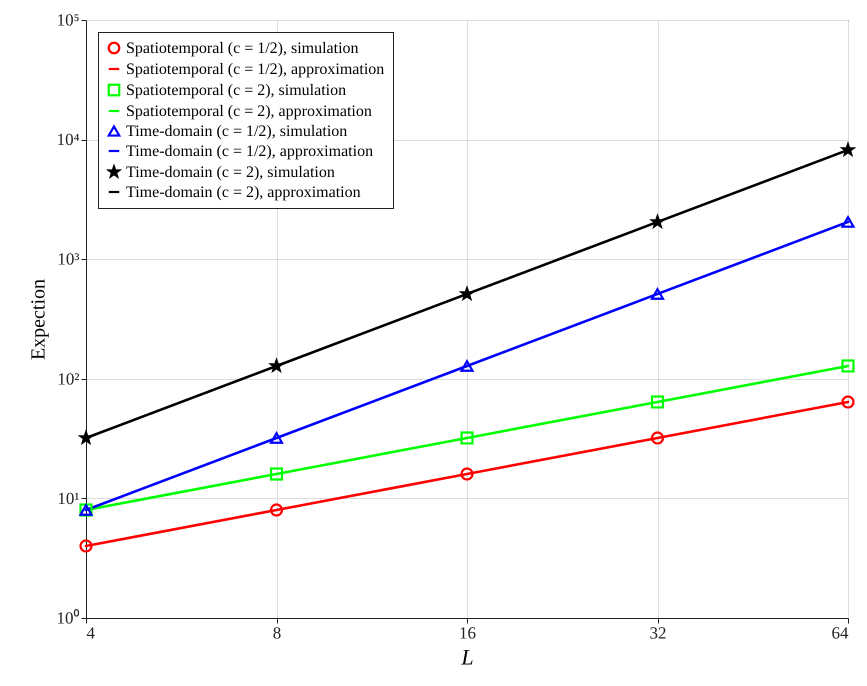 Image resolution: width=867 pixels, height=686 pixels. What do you see at coordinates (658, 633) in the screenshot?
I see `x-tick-label: 32` at bounding box center [658, 633].